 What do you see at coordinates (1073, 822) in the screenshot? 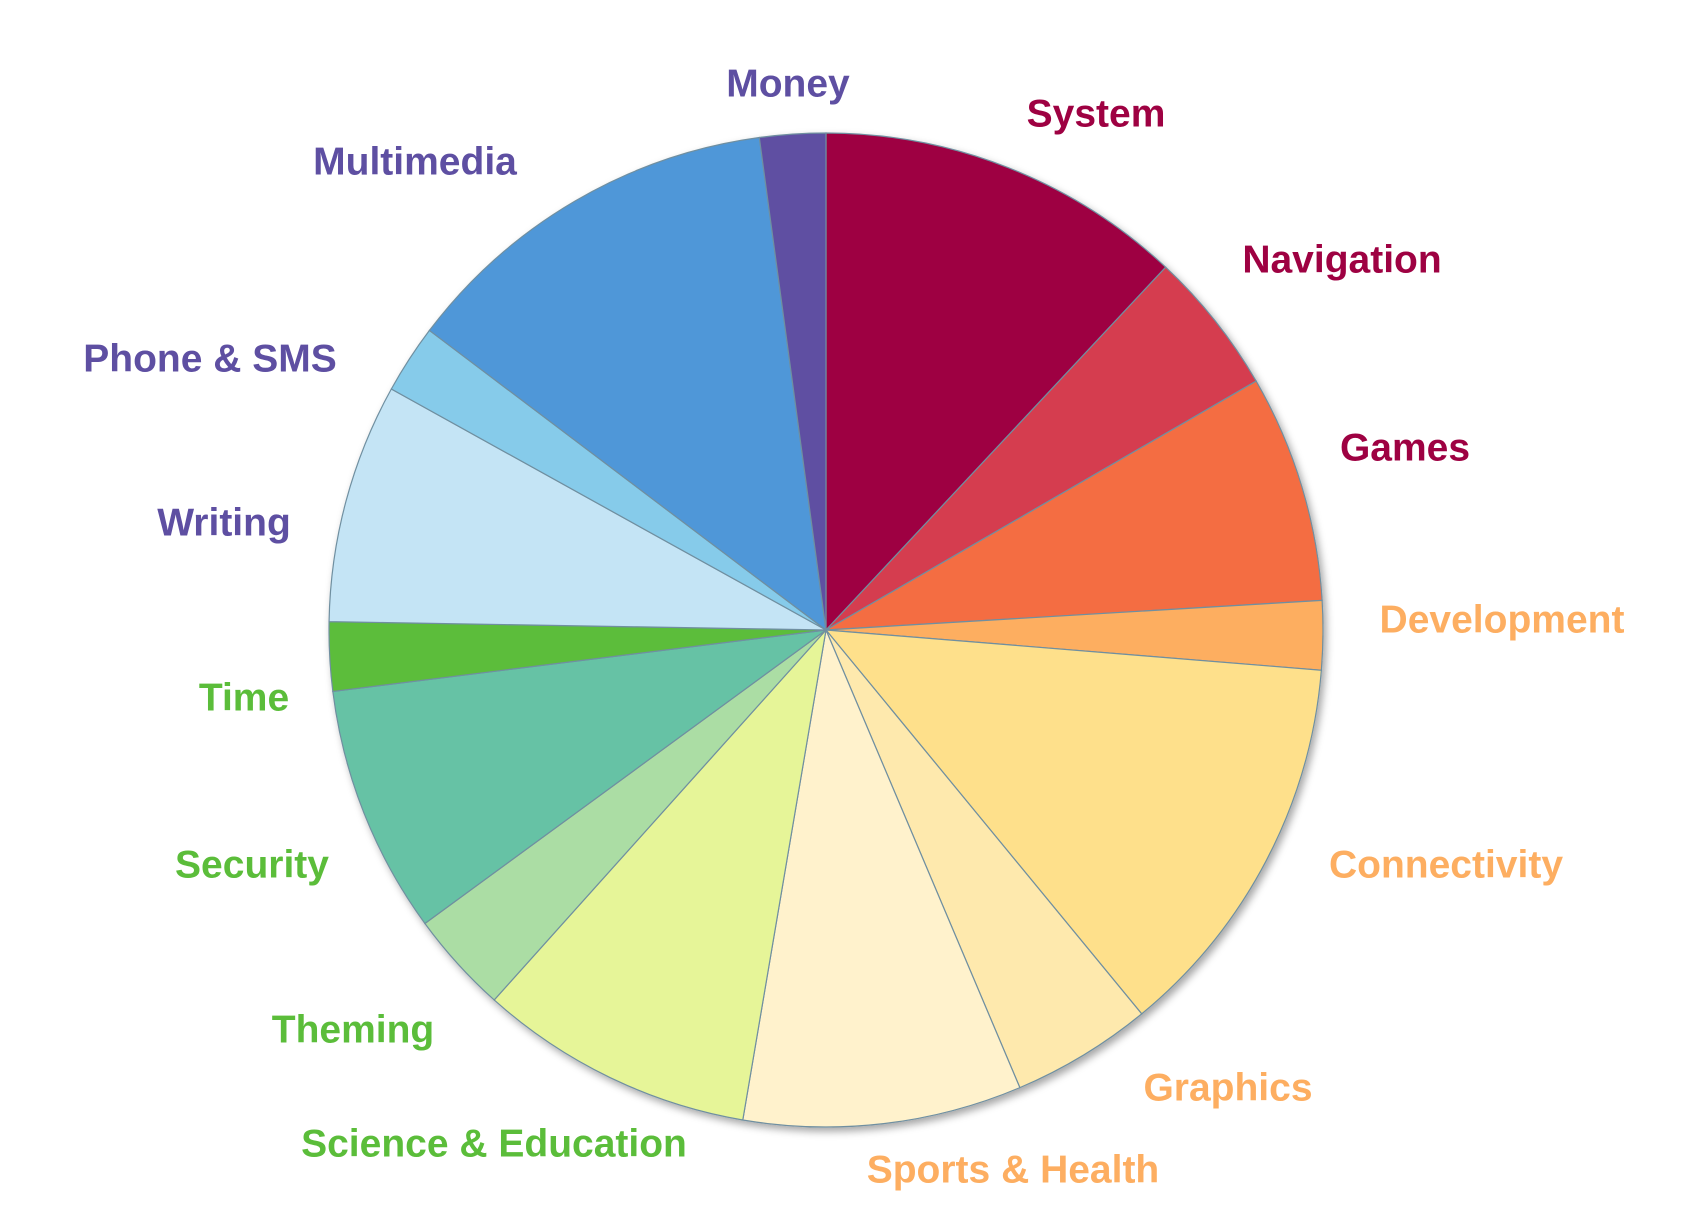
I see `slice-connectivity` at bounding box center [1073, 822].